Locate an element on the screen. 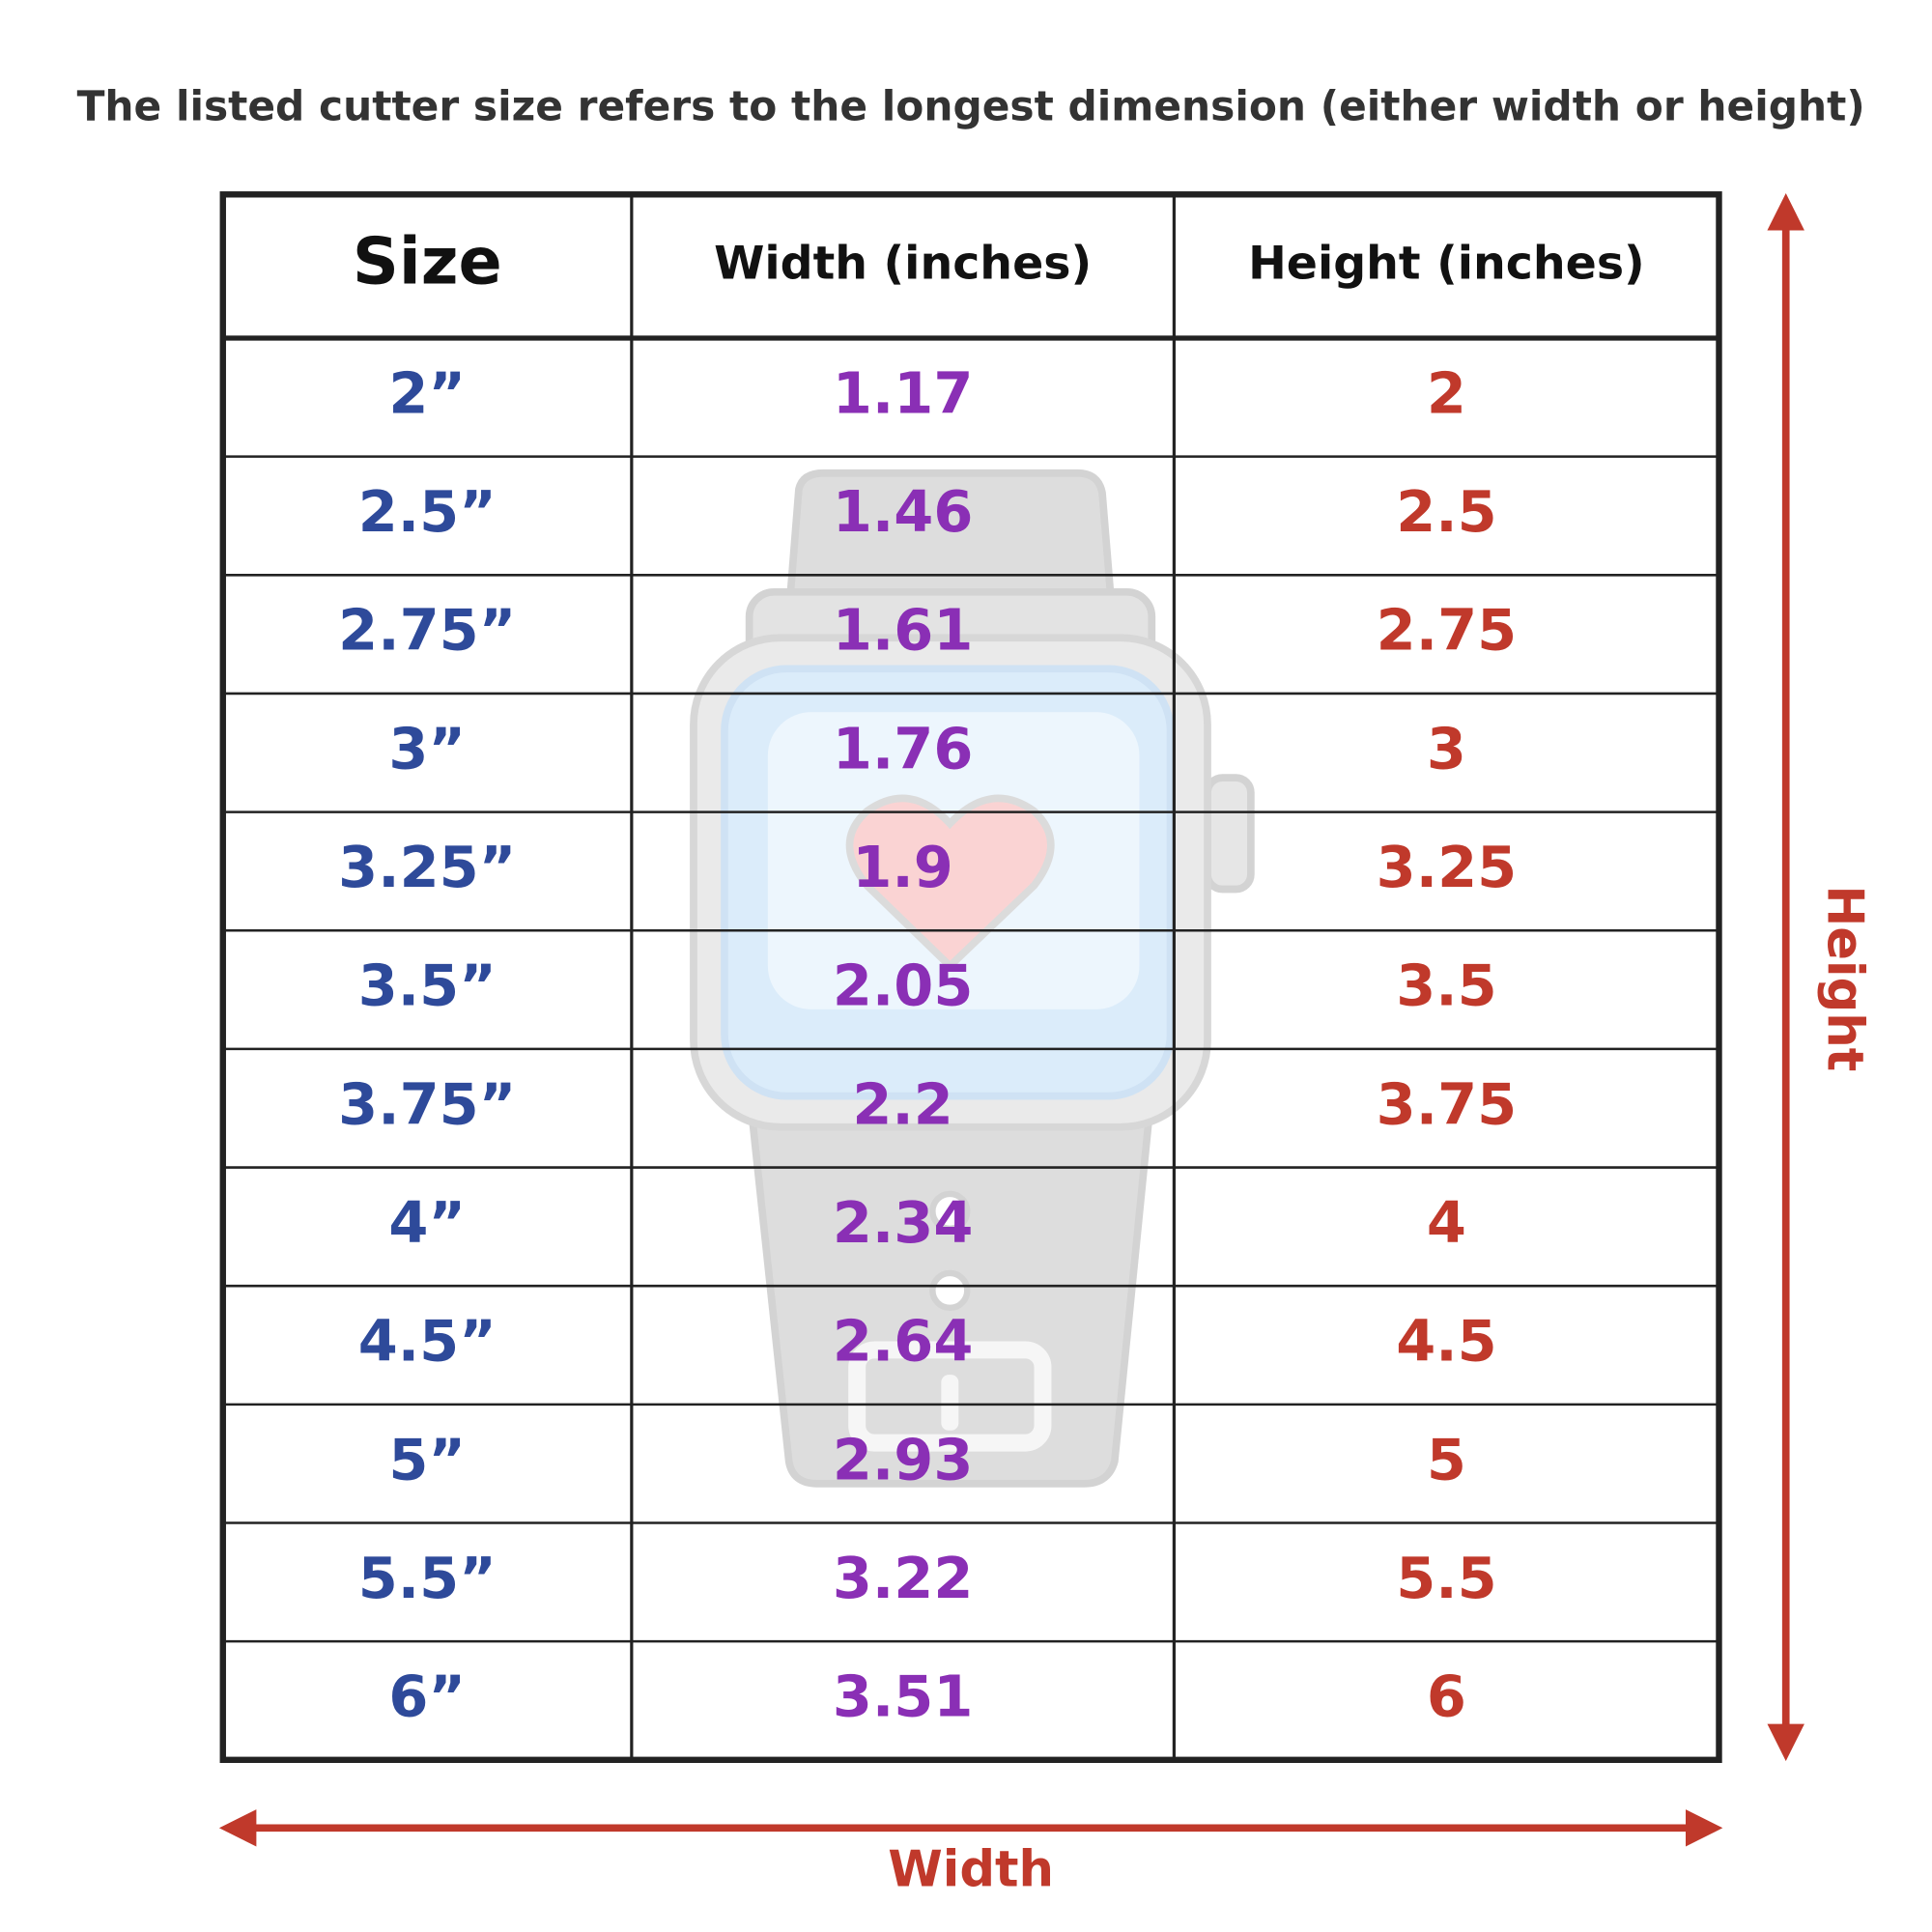 This screenshot has width=1932, height=1932. column-header: Height (inches) is located at coordinates (1446, 264).